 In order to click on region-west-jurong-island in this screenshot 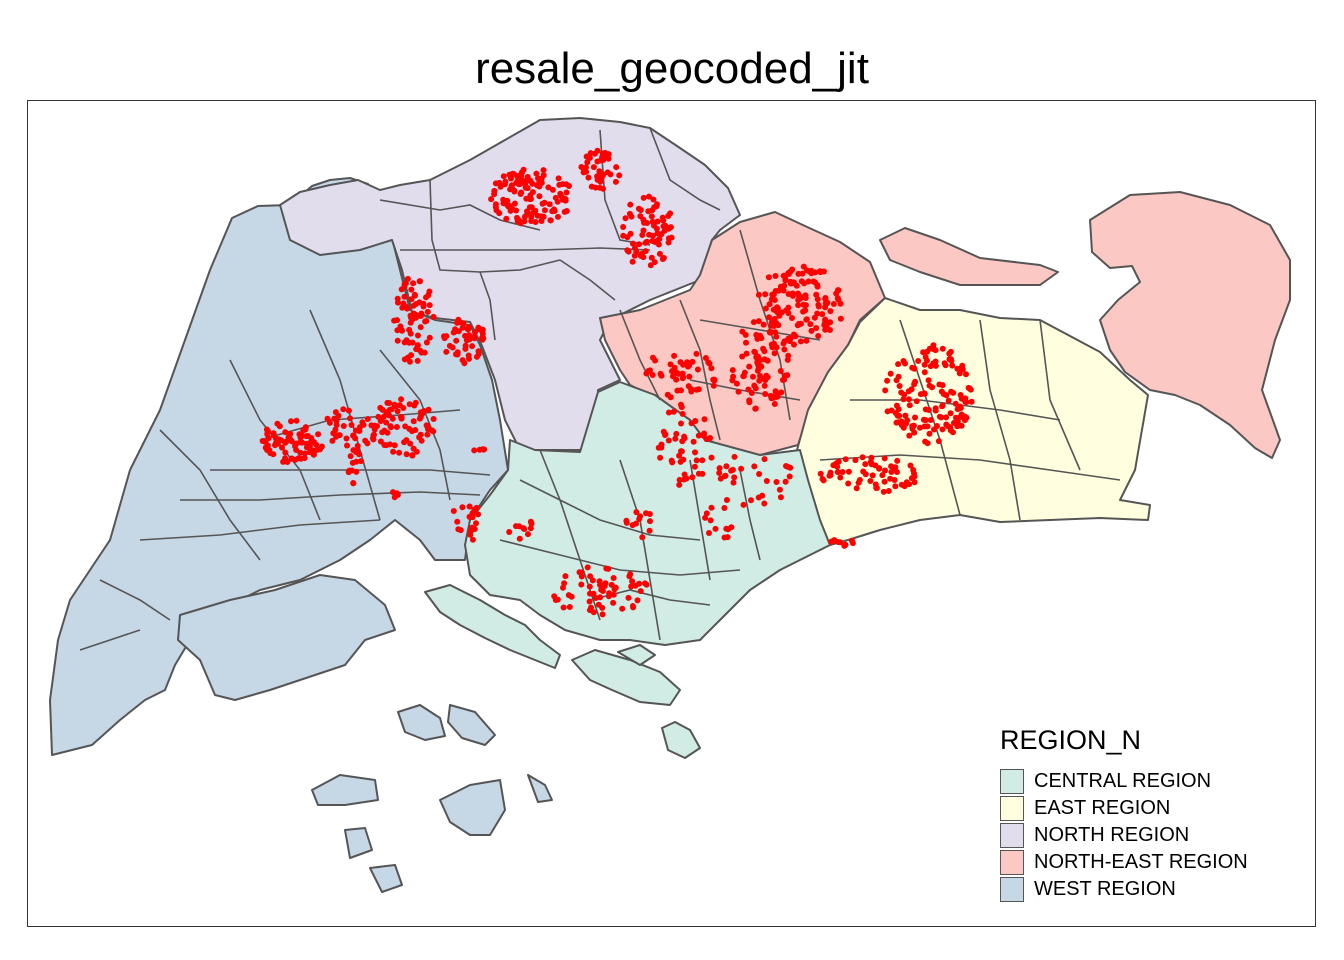, I will do `click(286, 637)`.